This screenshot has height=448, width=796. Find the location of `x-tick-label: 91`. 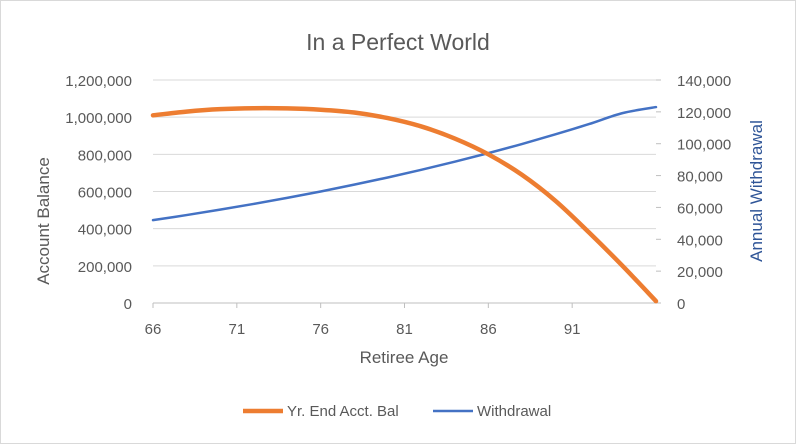

x-tick-label: 91 is located at coordinates (572, 329).